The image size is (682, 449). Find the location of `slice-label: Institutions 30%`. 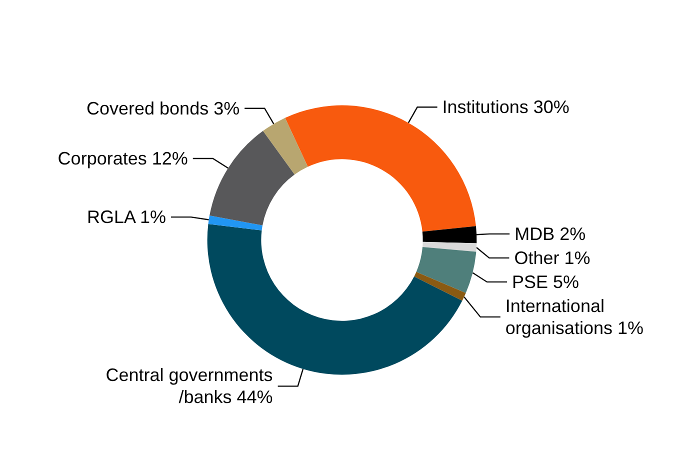

slice-label: Institutions 30% is located at coordinates (506, 107).